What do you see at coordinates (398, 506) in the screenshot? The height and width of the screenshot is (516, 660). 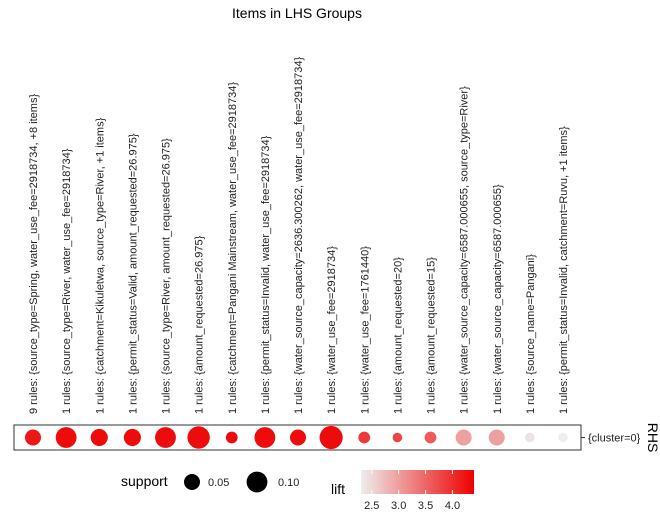 I see `lift-legend-tick-label: 3.0` at bounding box center [398, 506].